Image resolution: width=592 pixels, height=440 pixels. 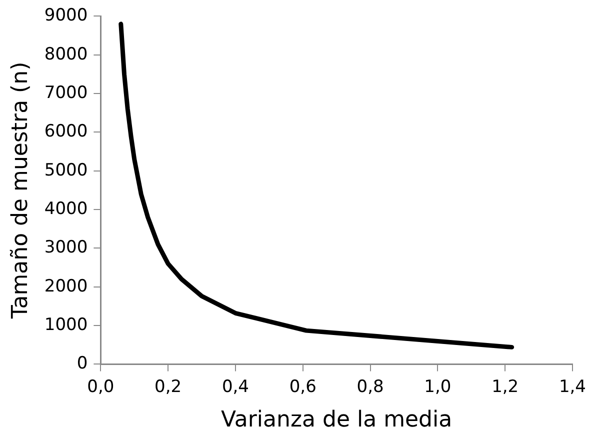 I want to click on y-axis-title: Tamaño de muestra (n), so click(x=20, y=191).